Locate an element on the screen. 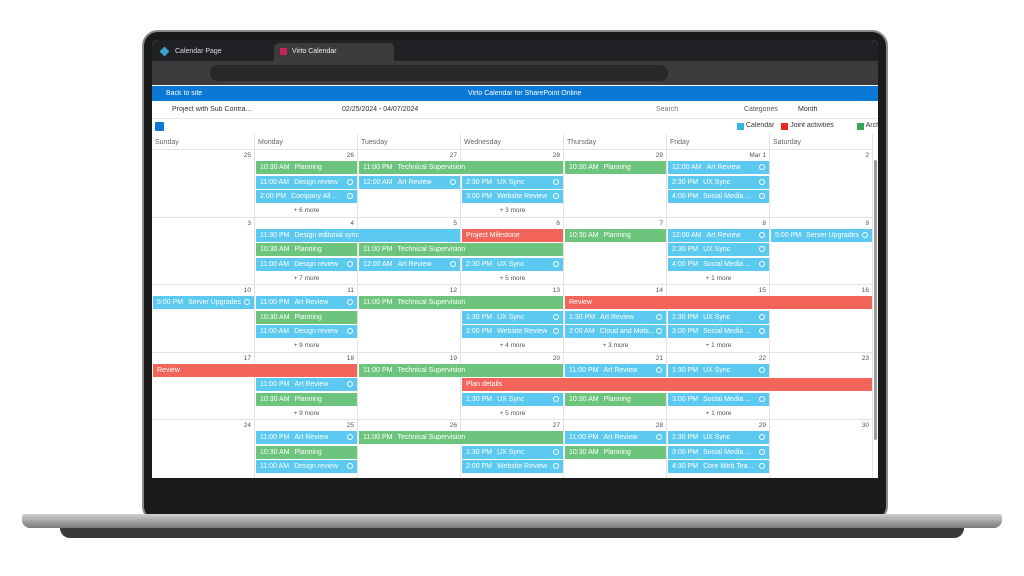 Image resolution: width=1024 pixels, height=576 pixels. day-cell: 2 is located at coordinates (821, 184).